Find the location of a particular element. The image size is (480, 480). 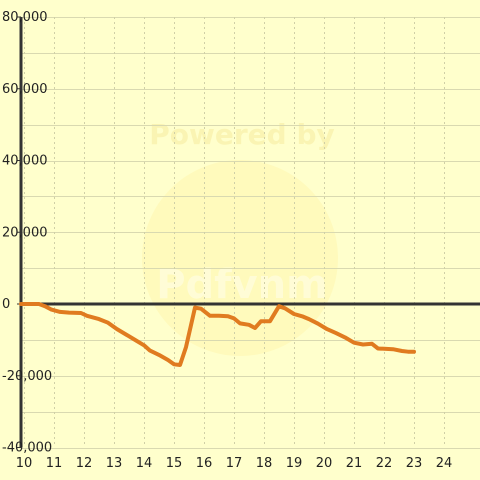

y-tick-label: 80,000 is located at coordinates (25, 17).